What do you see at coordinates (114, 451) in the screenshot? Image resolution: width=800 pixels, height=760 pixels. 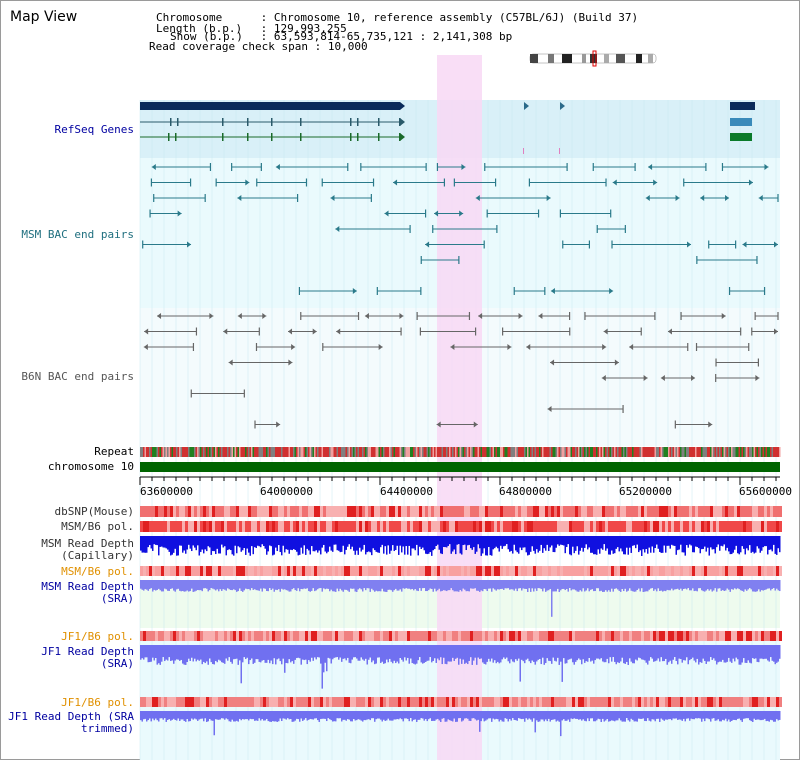 I see `track-label-repeat: Repeat` at bounding box center [114, 451].